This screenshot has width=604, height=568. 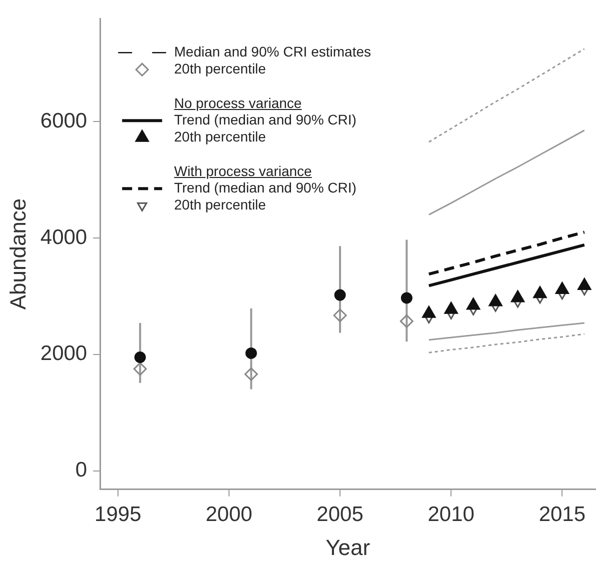 What do you see at coordinates (340, 514) in the screenshot?
I see `x-tick-label: 2005` at bounding box center [340, 514].